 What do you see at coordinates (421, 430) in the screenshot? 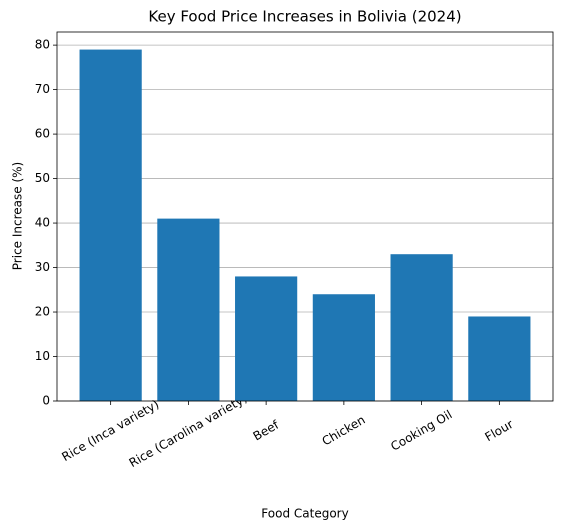
I see `x-tick-label: Cooking Oil` at bounding box center [421, 430].